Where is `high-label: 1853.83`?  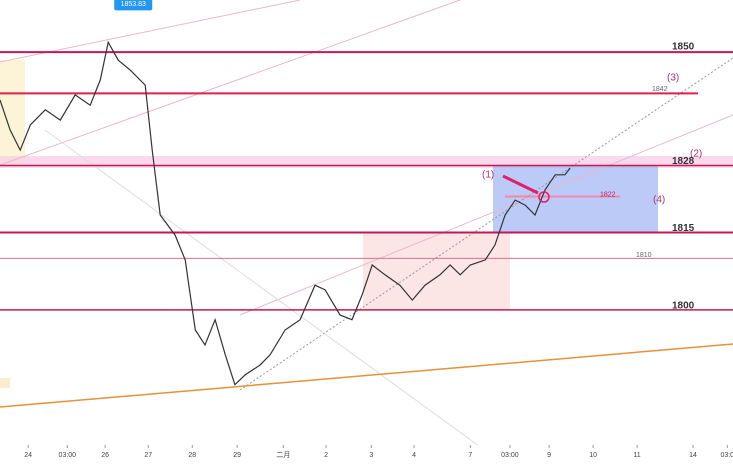 high-label: 1853.83 is located at coordinates (133, 4).